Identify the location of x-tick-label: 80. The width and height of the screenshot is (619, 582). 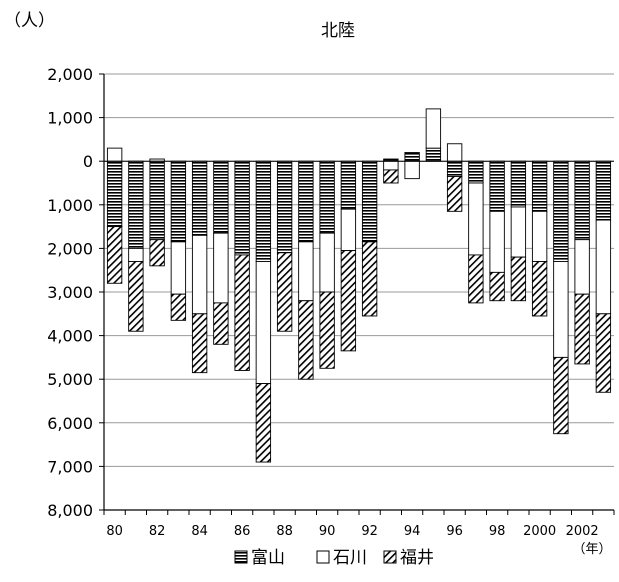
(114, 531).